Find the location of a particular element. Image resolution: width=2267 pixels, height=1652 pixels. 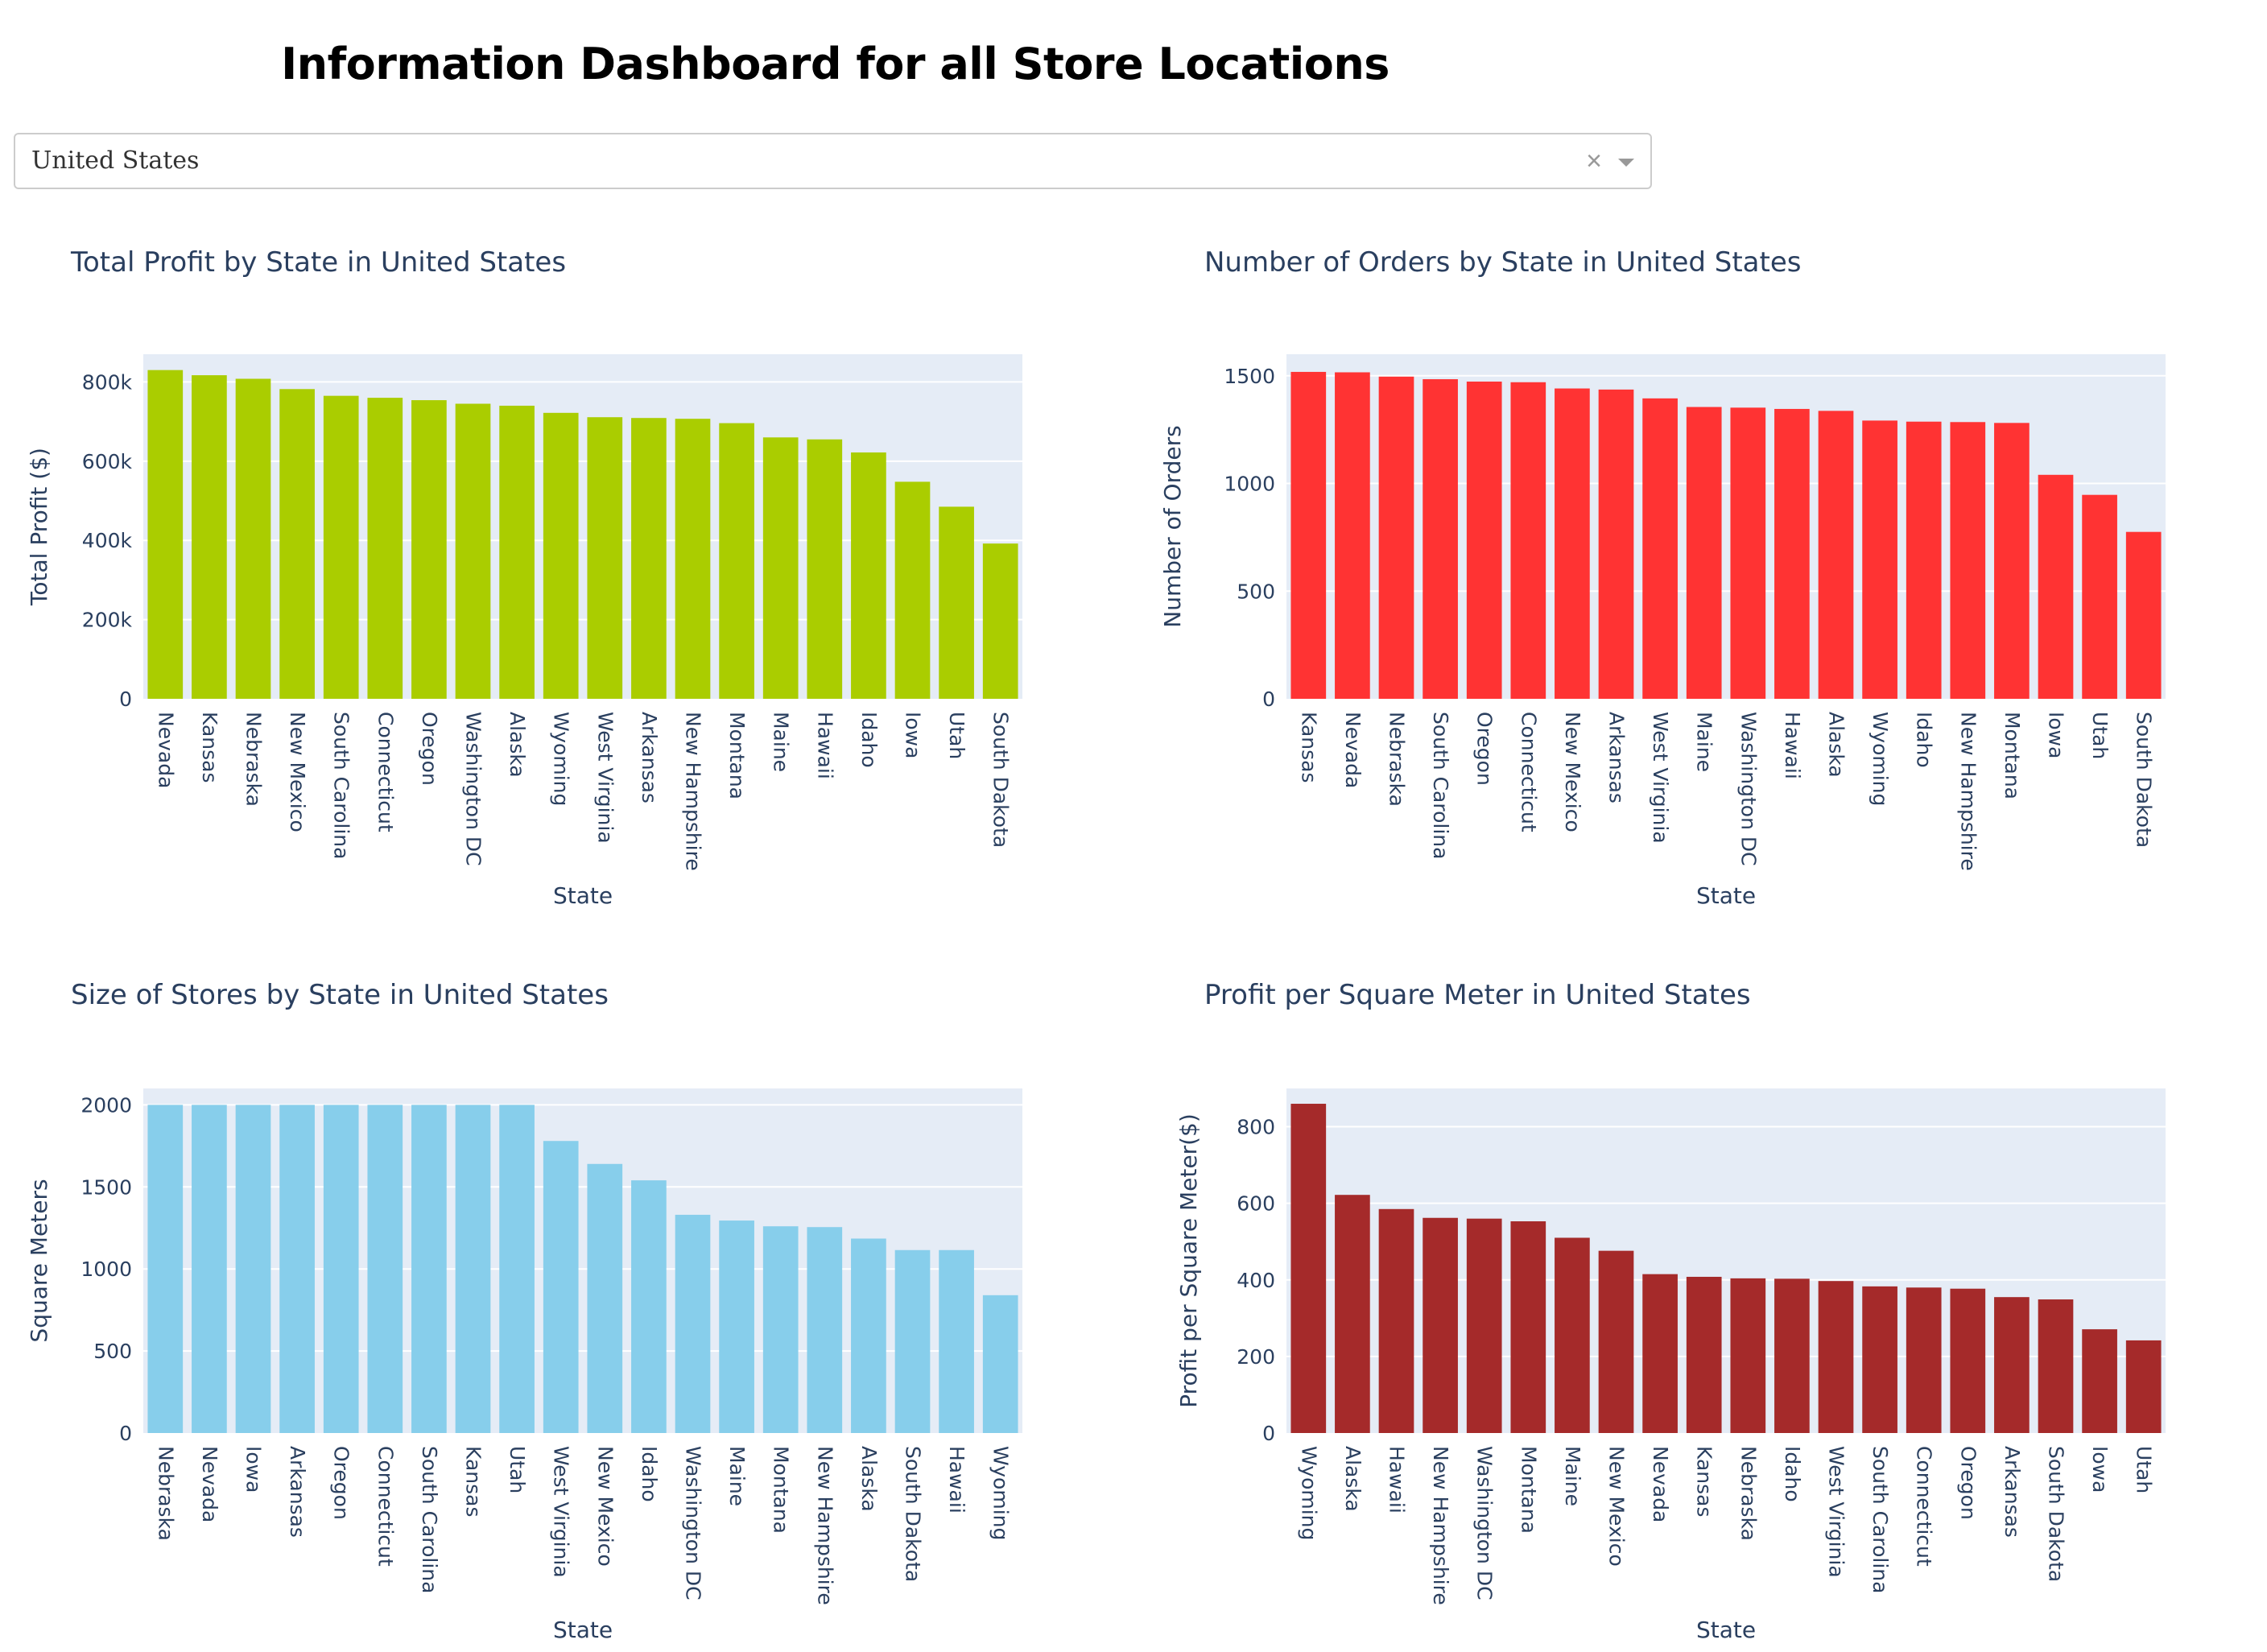

y-tick-label: 400k is located at coordinates (107, 541).